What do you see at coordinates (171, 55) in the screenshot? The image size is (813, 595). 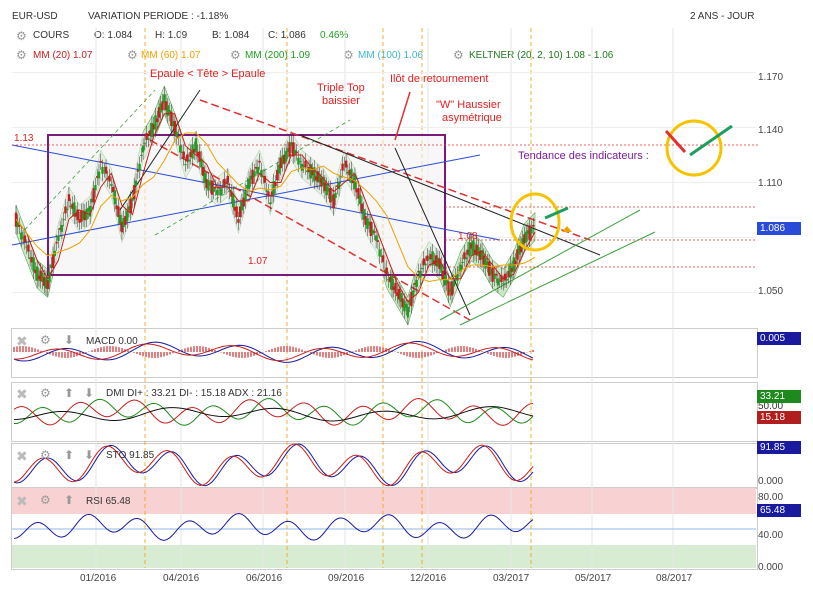 I see `mm60-label: MM (60) 1.07` at bounding box center [171, 55].